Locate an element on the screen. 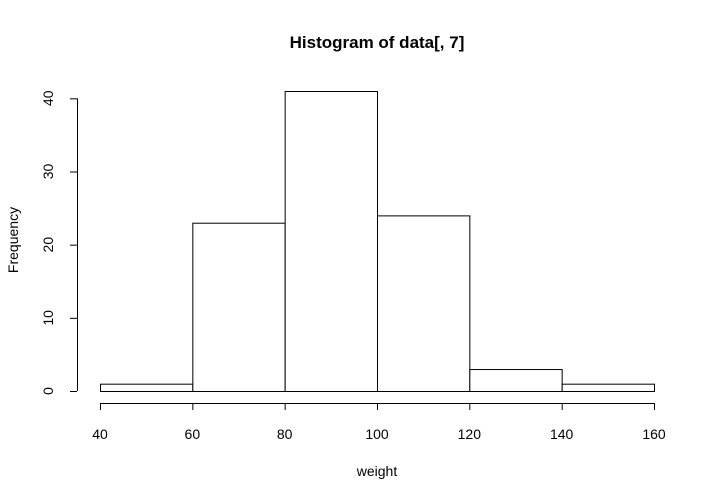  chart-title: Histogram of data[, 7] is located at coordinates (377, 42).